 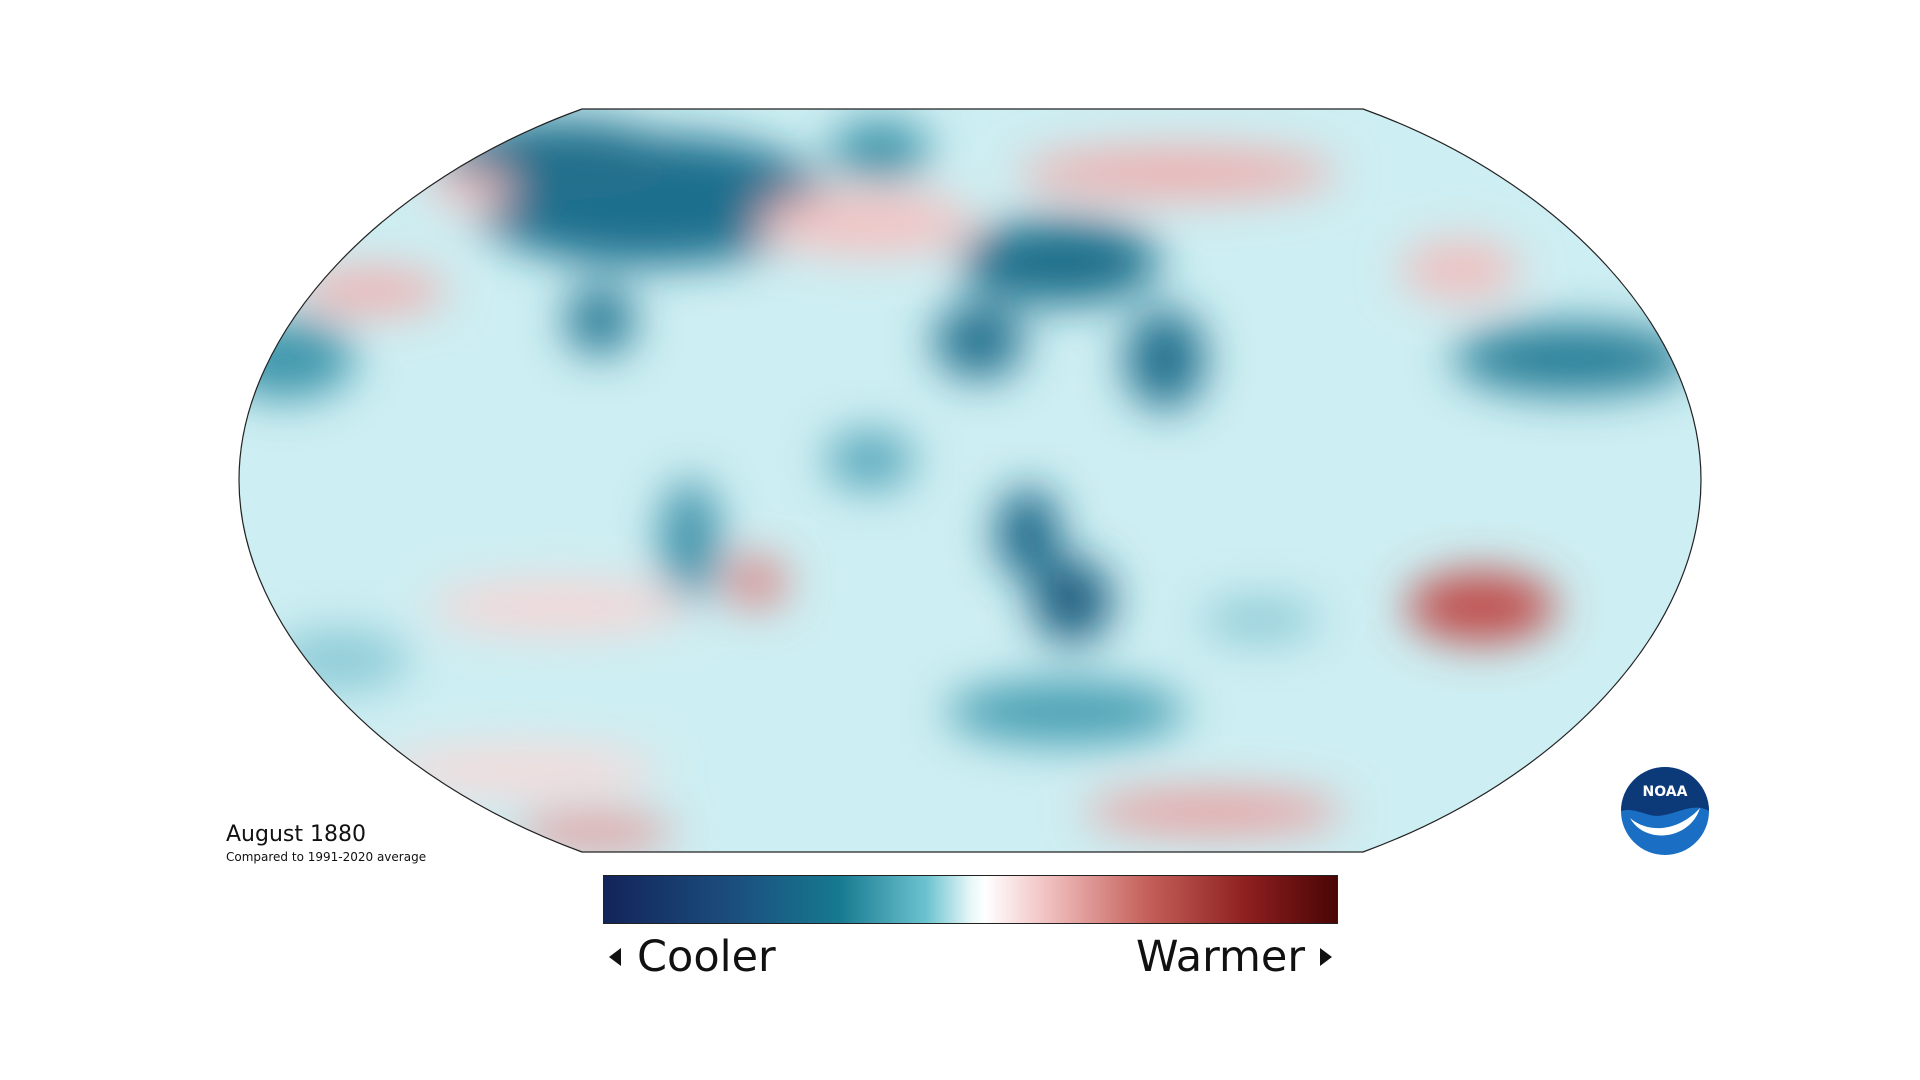 I want to click on arrow-right, so click(x=1326, y=957).